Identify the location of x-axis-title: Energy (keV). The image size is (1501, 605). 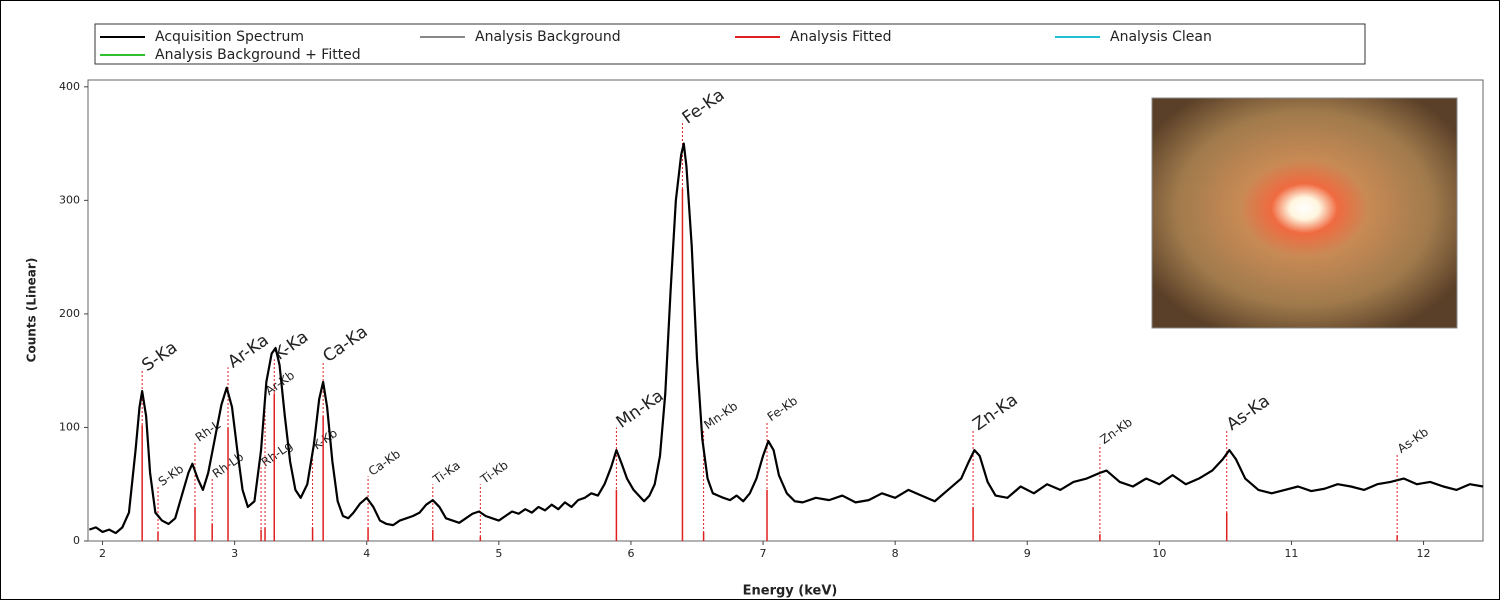
(790, 591).